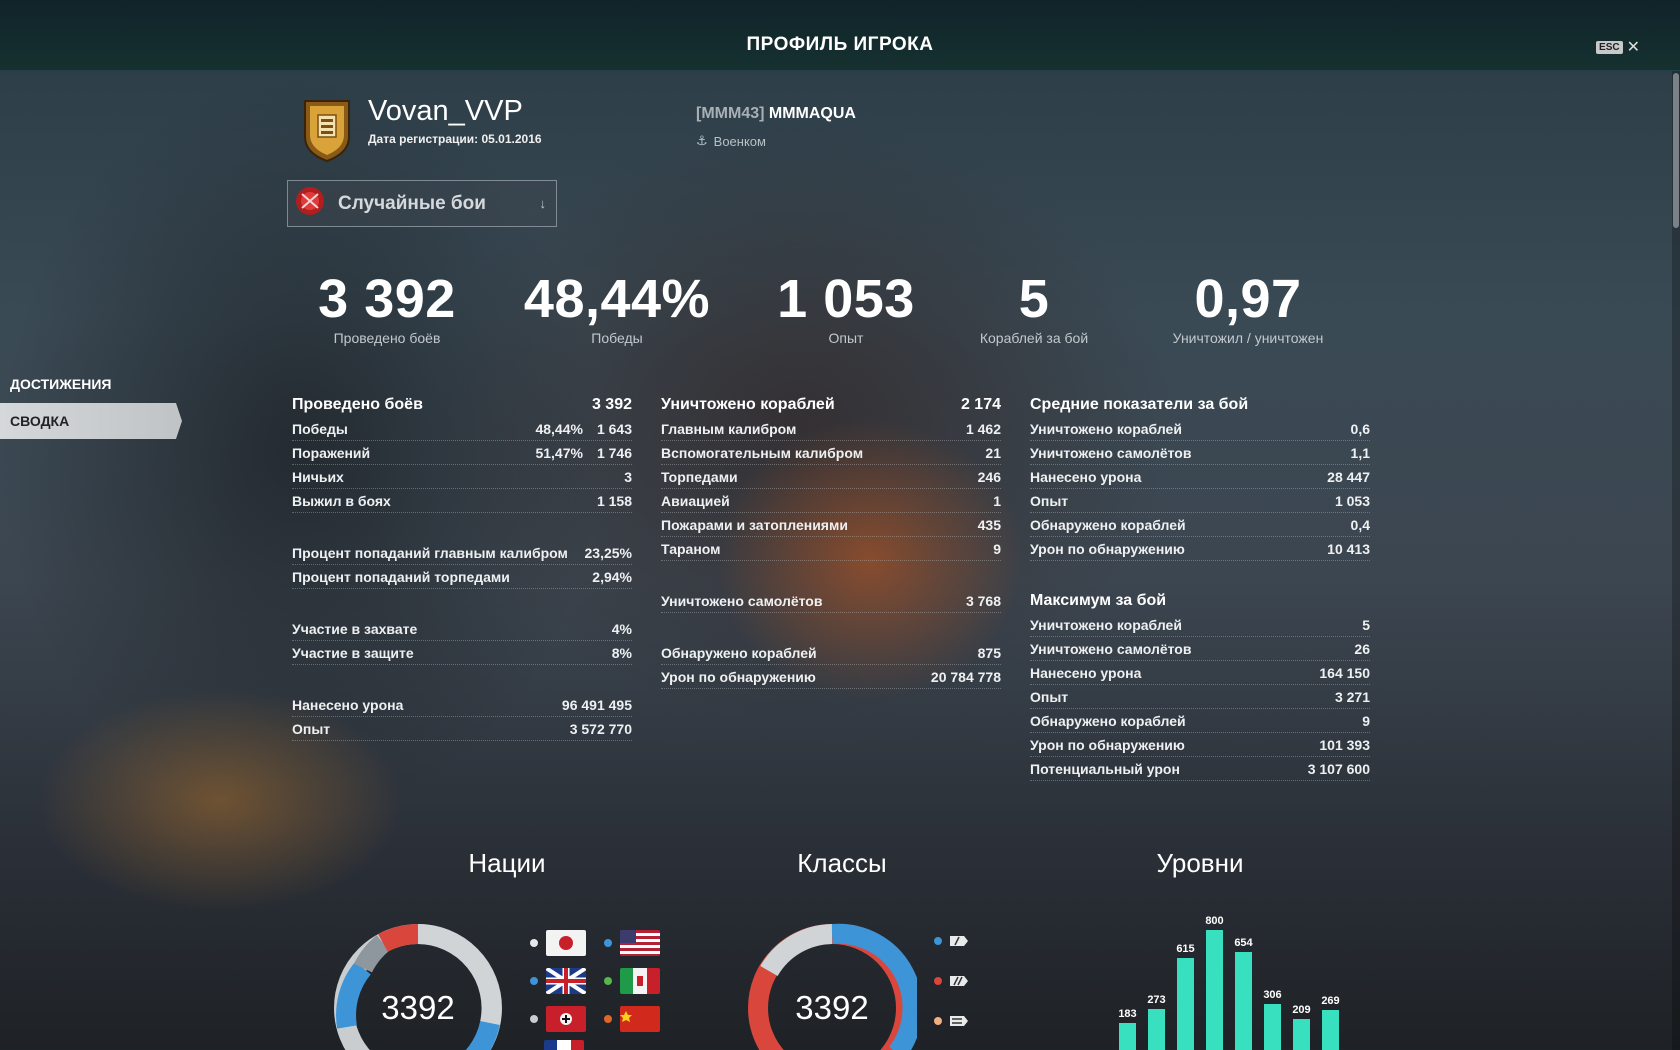 The image size is (1680, 1050). I want to click on stat-label: Проведено боёв, so click(387, 338).